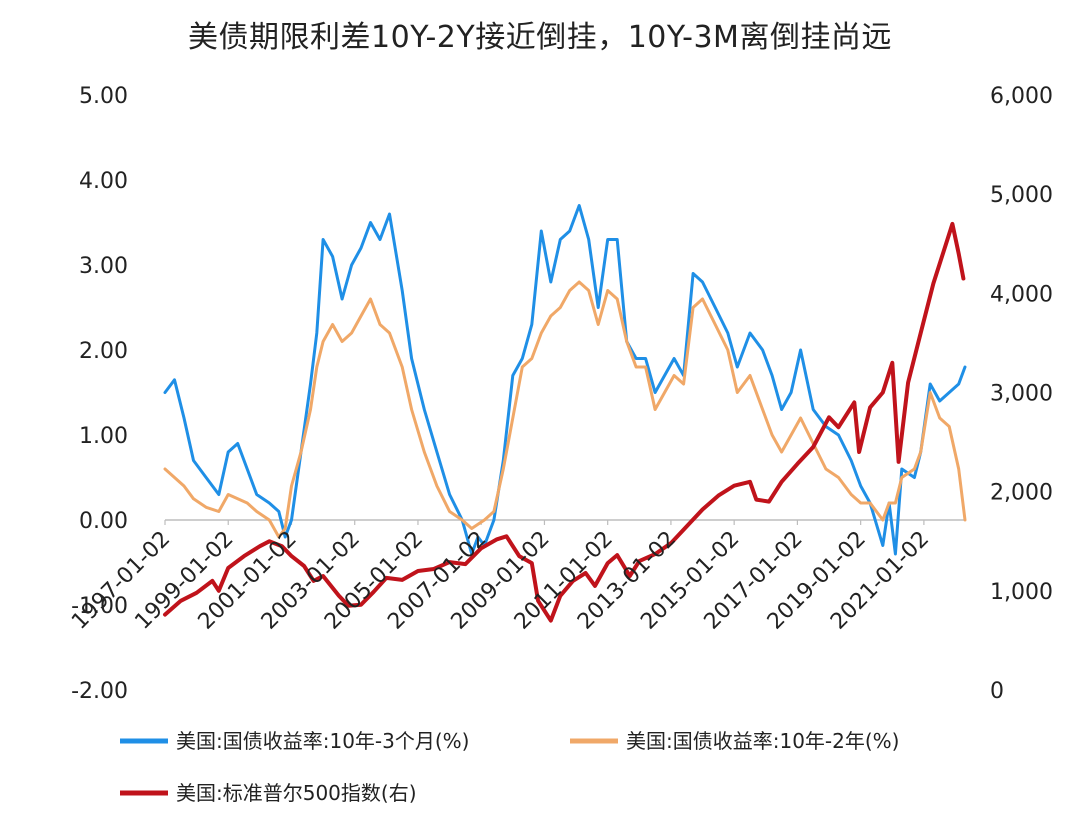 The width and height of the screenshot is (1080, 826). I want to click on legend-label-2: 美国:国债收益率:10年-2年(%), so click(762, 741).